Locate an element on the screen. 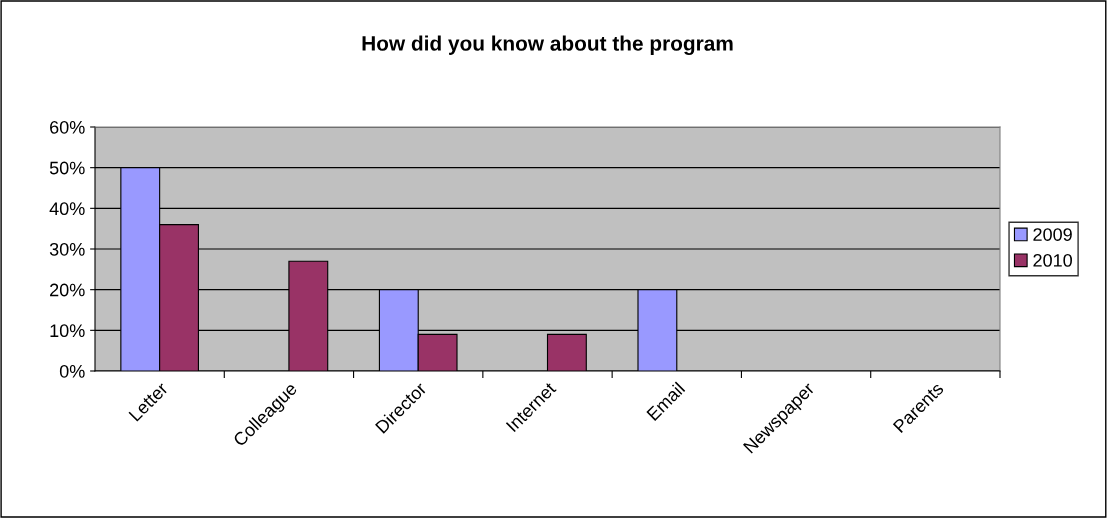 The image size is (1108, 518). chart-title: How did you know about the program is located at coordinates (547, 45).